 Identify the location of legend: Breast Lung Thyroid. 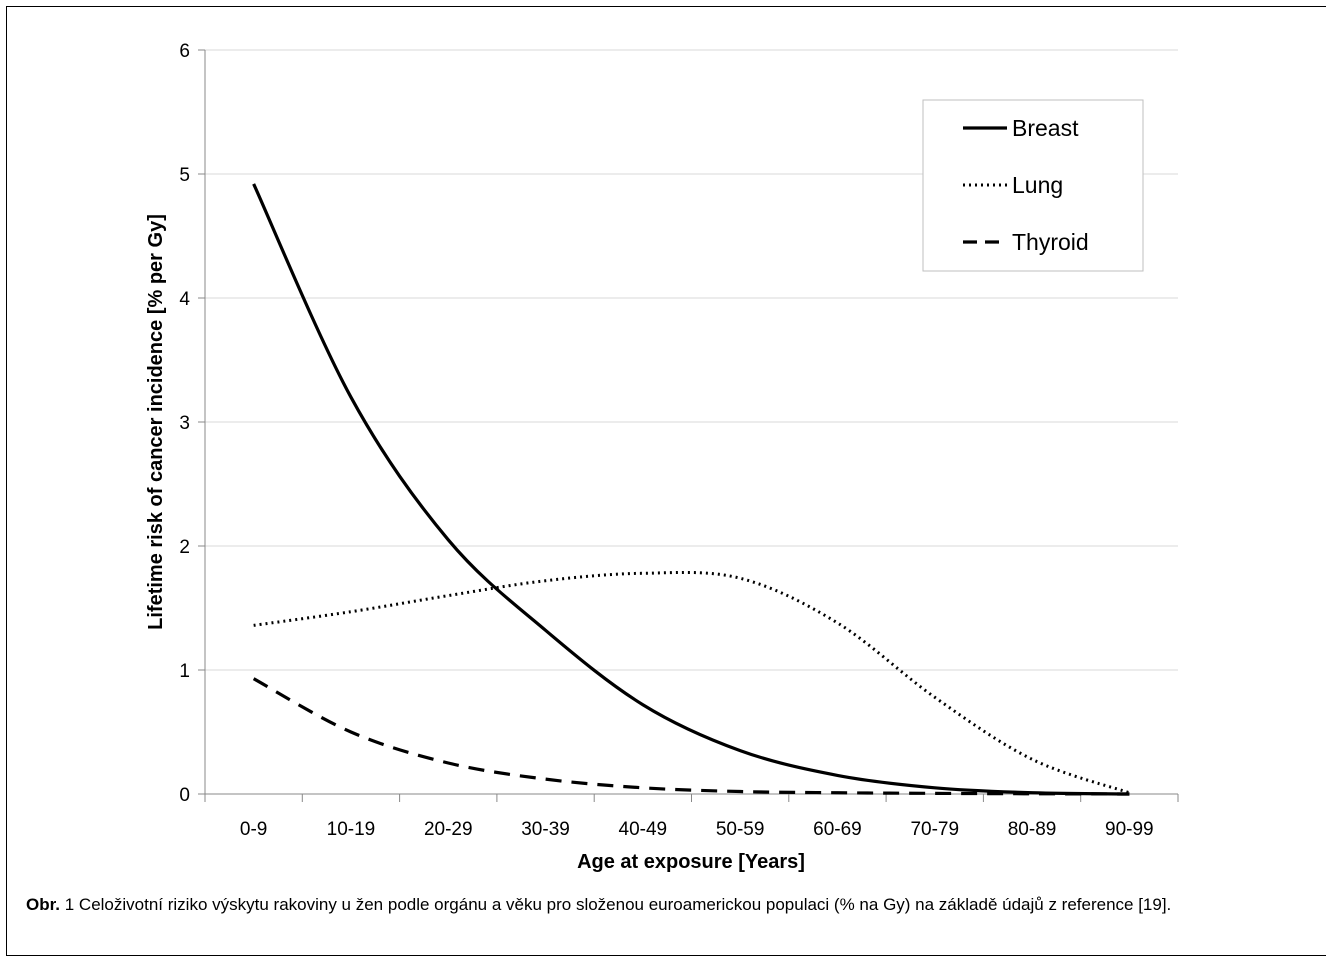
(1033, 185).